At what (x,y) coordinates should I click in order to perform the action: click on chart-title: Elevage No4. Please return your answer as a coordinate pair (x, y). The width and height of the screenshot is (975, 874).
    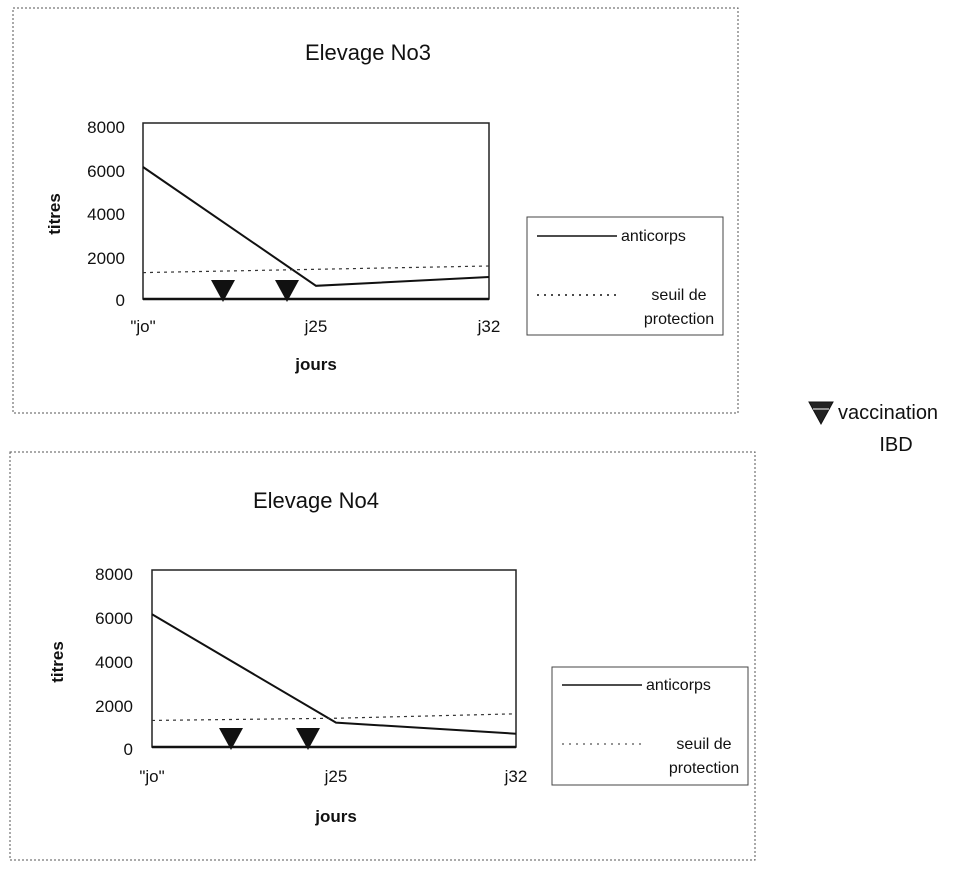
    Looking at the image, I should click on (316, 500).